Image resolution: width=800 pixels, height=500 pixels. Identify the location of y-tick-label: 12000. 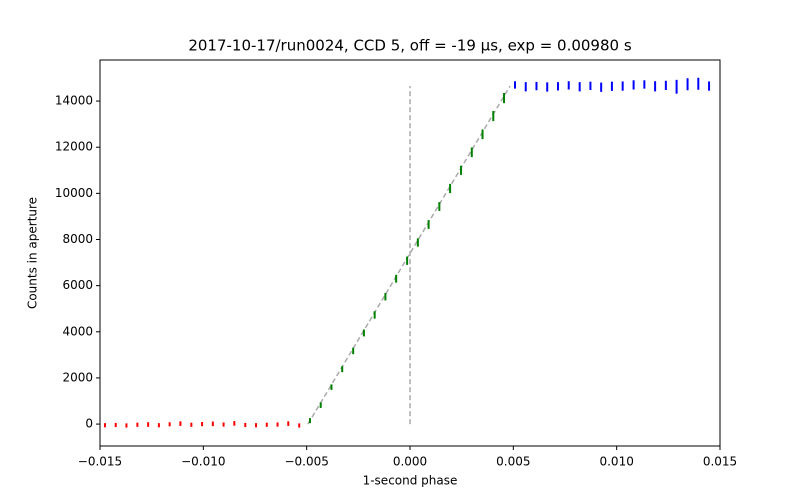
(74, 147).